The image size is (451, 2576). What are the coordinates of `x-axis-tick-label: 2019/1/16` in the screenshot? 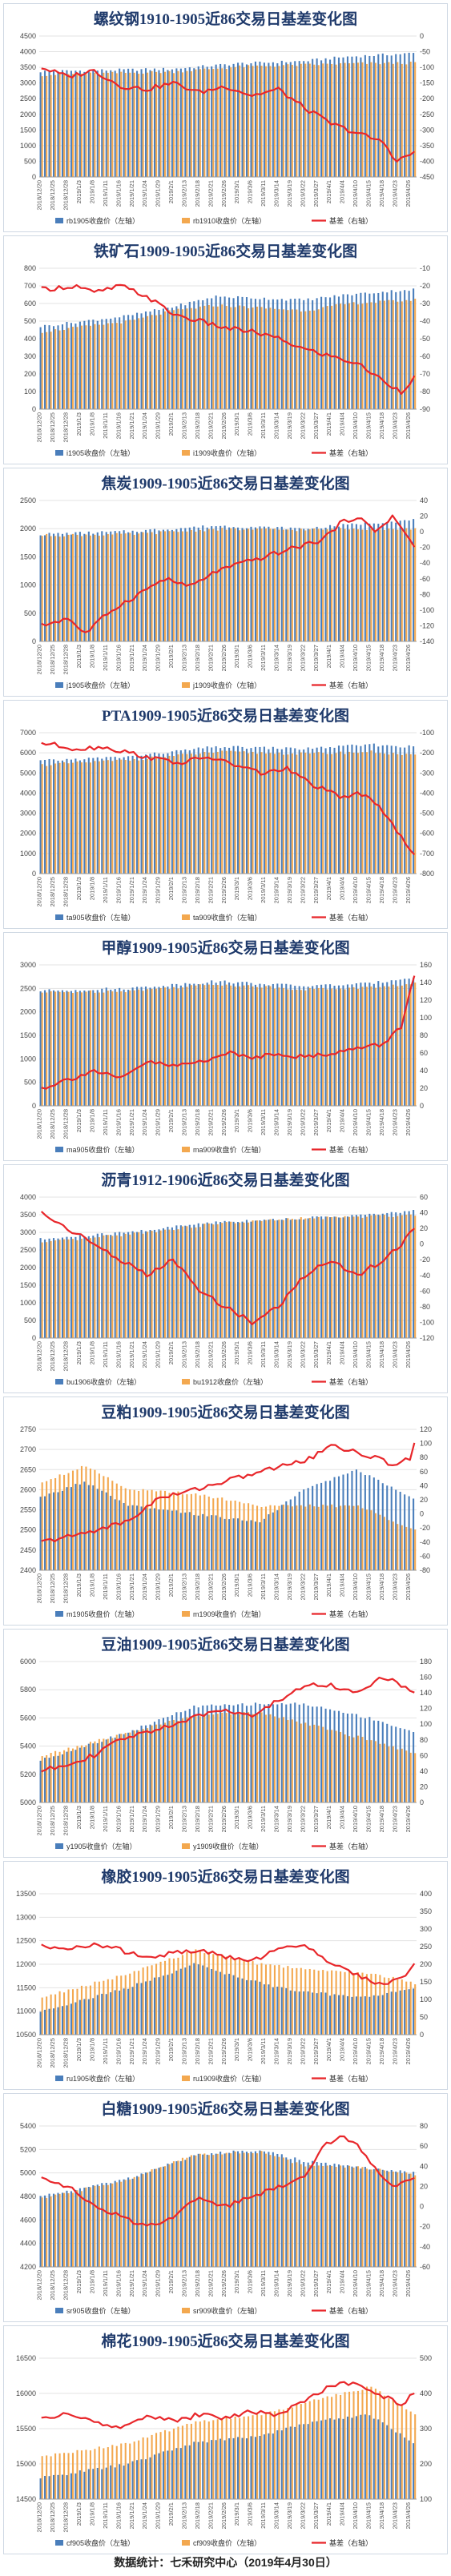 It's located at (118, 1122).